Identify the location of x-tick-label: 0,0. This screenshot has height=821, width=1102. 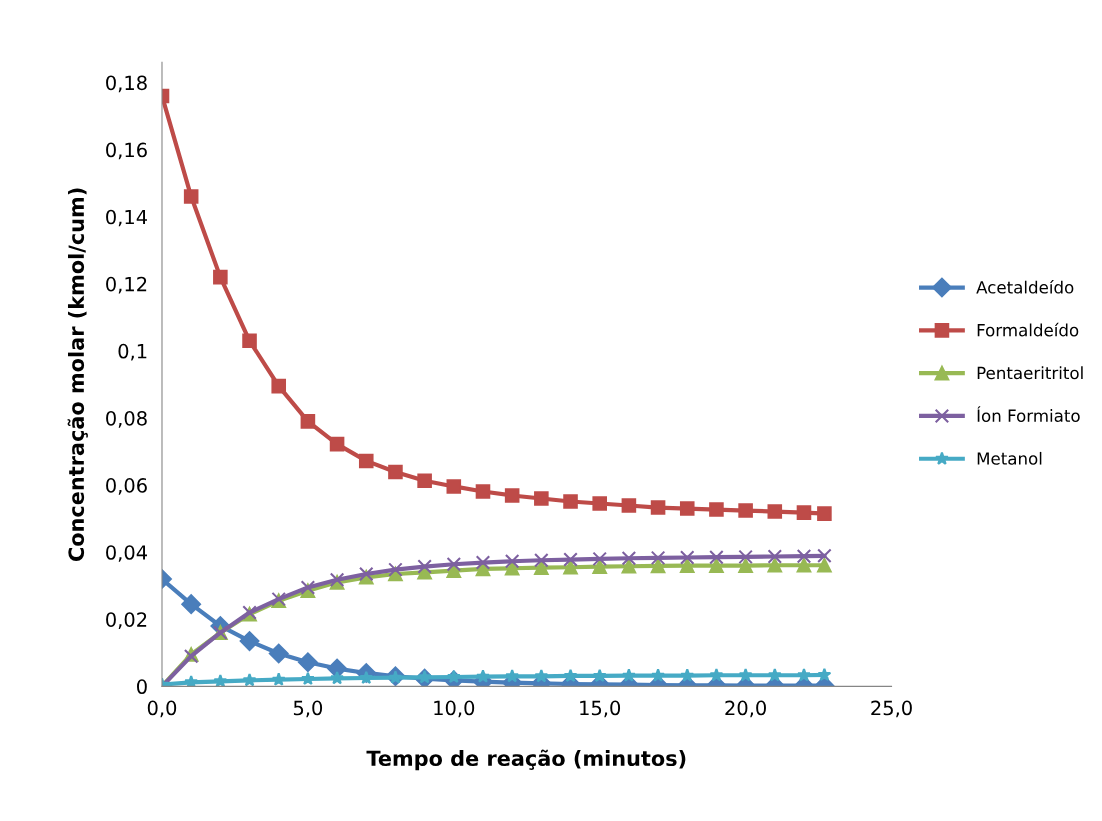
(162, 709).